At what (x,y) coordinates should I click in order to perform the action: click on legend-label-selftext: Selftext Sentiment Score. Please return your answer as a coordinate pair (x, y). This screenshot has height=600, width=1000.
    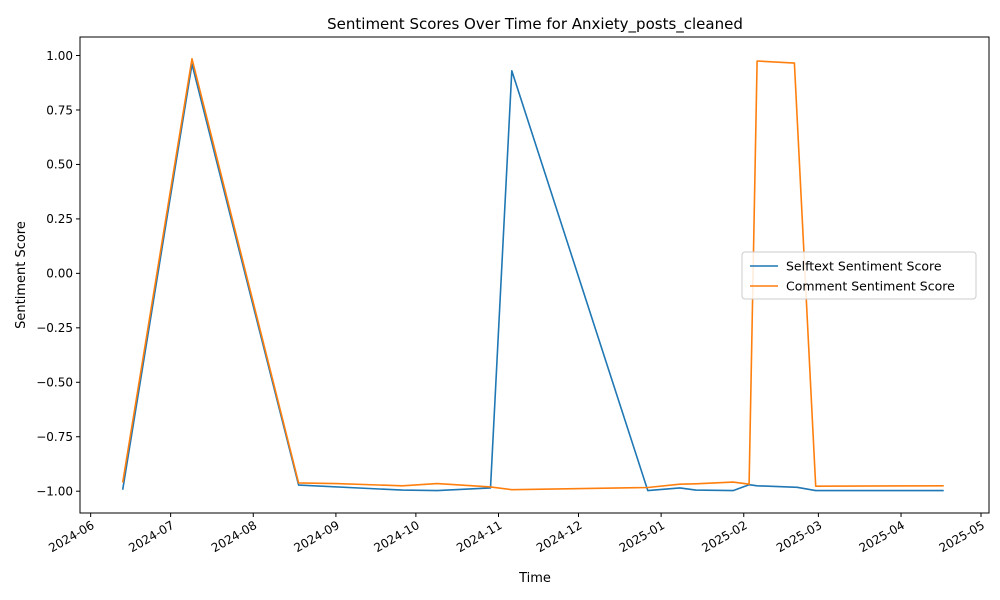
    Looking at the image, I should click on (864, 266).